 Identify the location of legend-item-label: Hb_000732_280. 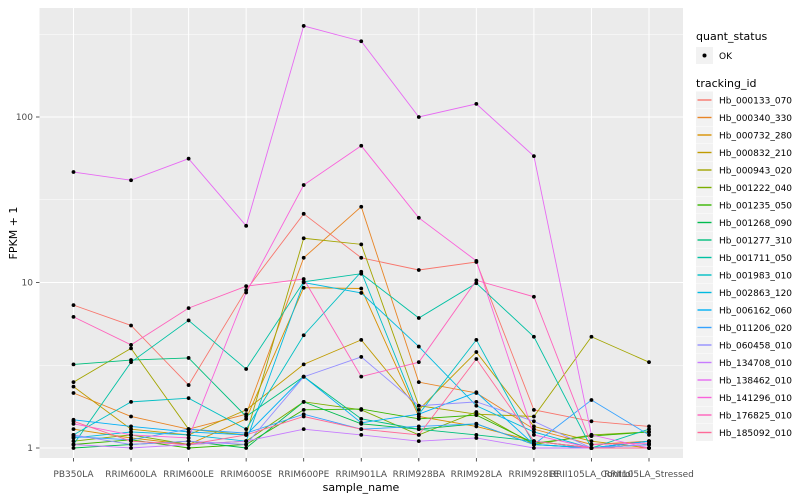
(755, 137).